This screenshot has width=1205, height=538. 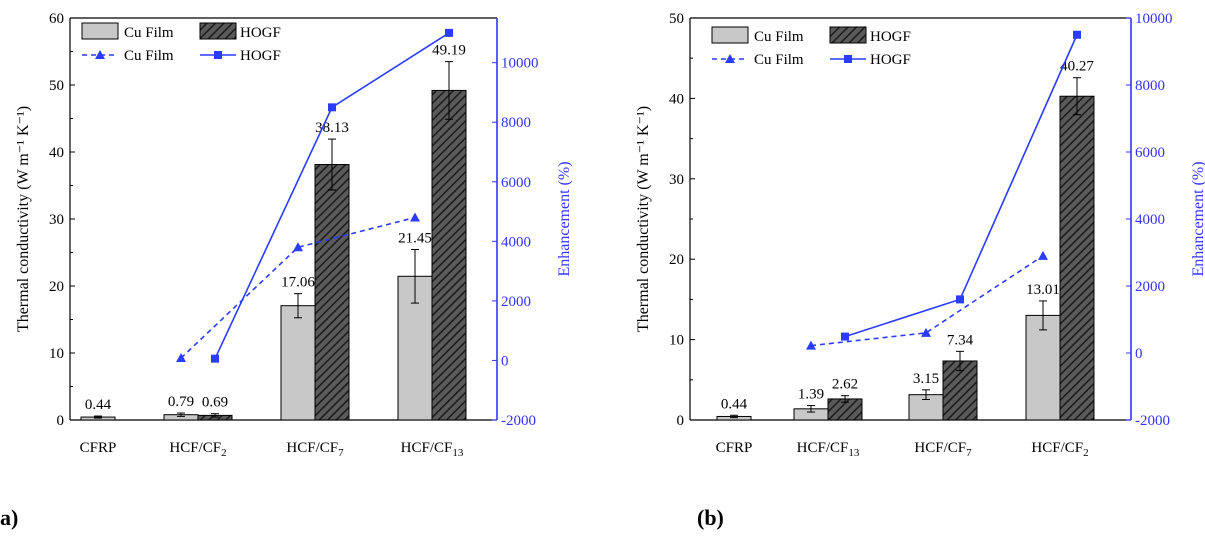 What do you see at coordinates (56, 19) in the screenshot?
I see `y-tick-label-left: 60` at bounding box center [56, 19].